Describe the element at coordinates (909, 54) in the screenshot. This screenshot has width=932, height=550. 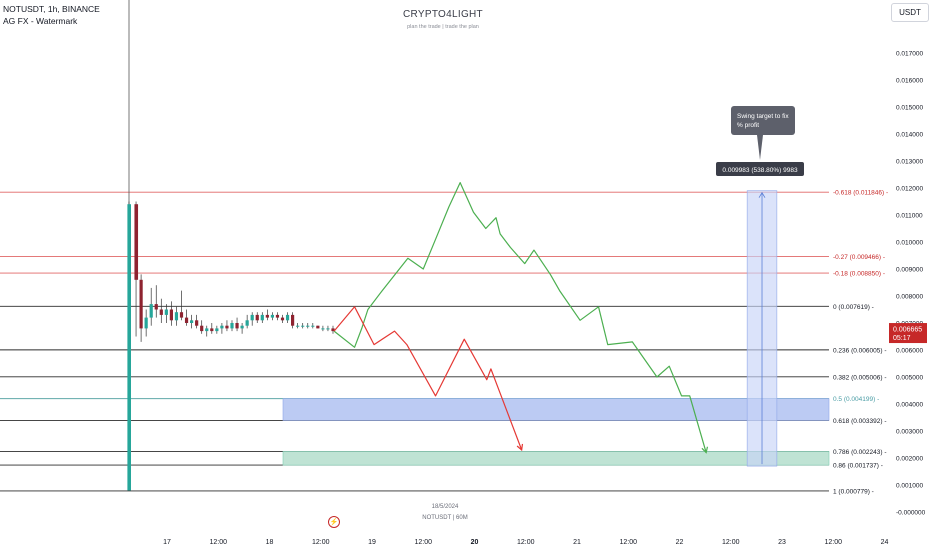
I see `y-tick-label: 0.017000` at that location.